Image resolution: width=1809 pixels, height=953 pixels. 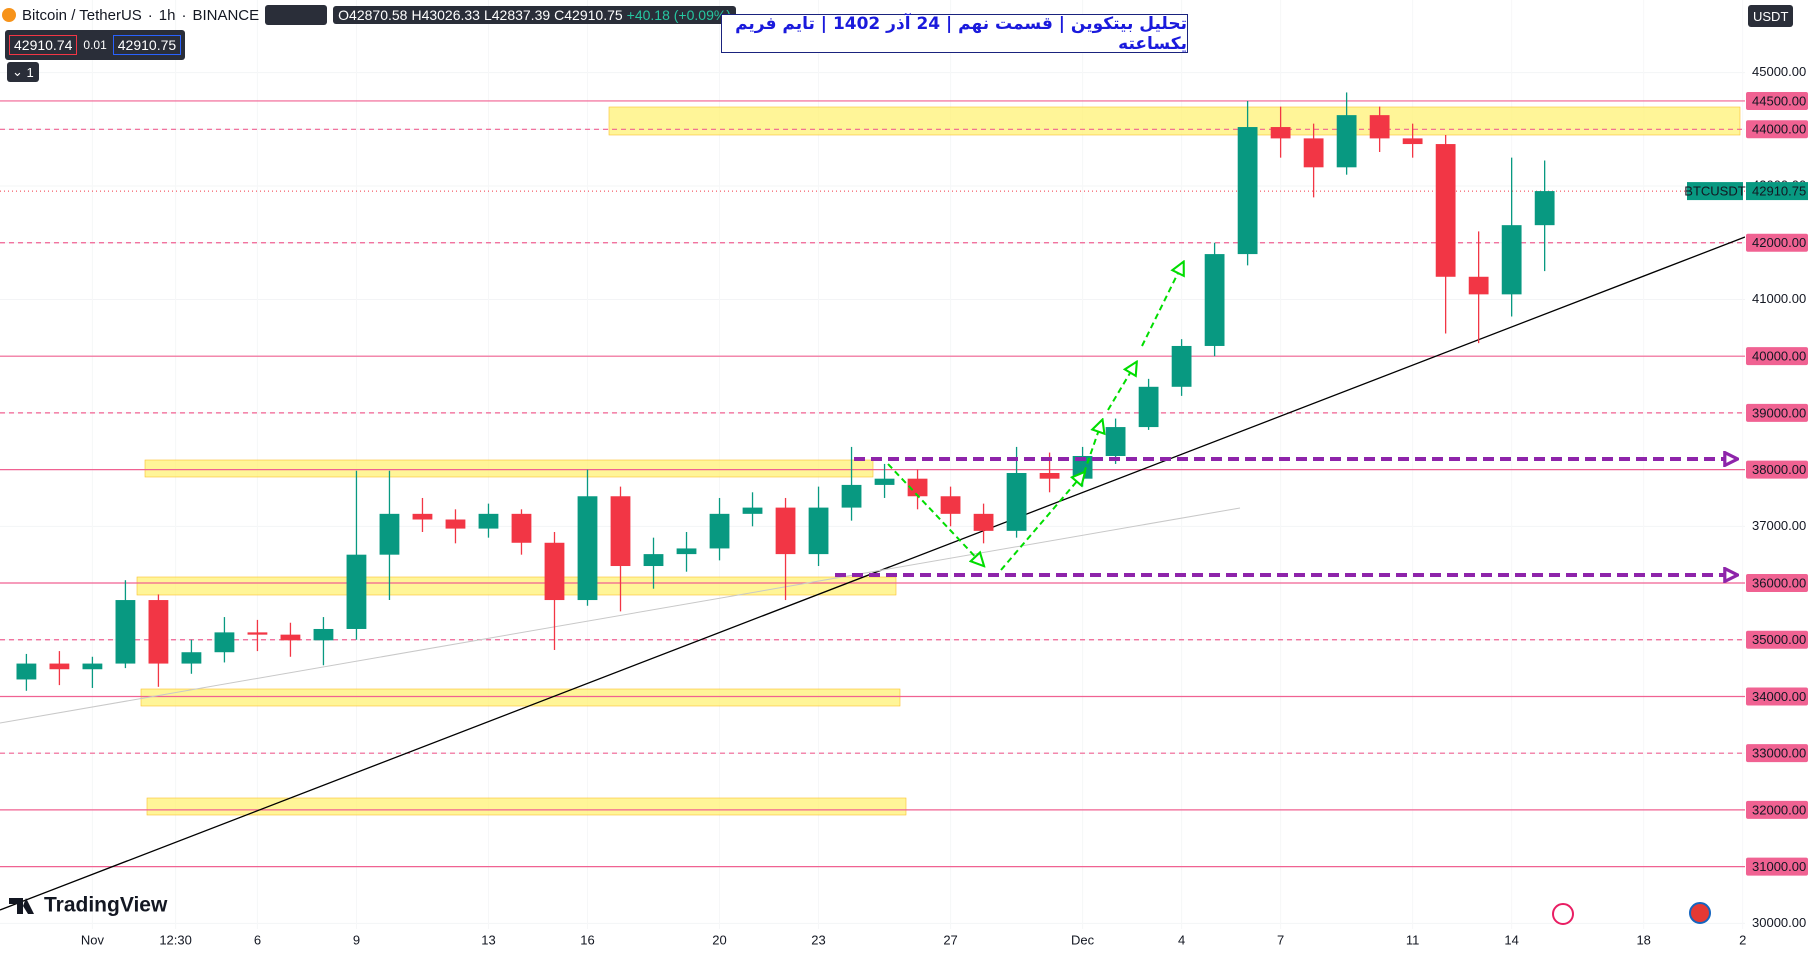 I want to click on x-tick-label: 16, so click(x=587, y=939).